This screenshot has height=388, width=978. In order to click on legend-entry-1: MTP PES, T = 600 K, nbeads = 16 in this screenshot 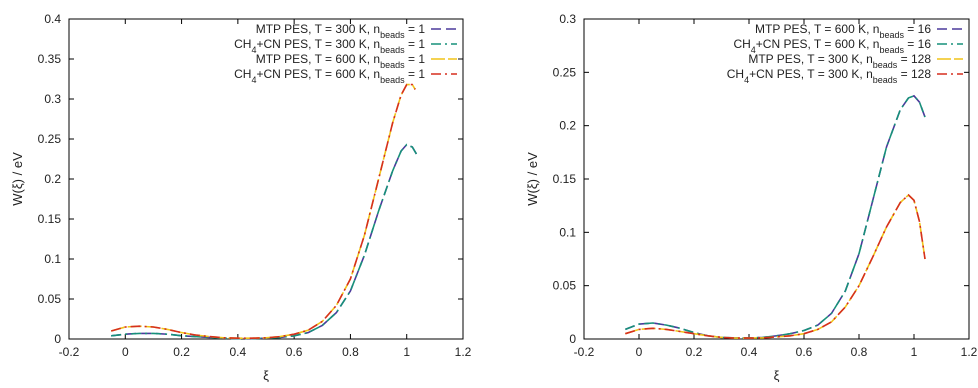, I will do `click(843, 31)`.